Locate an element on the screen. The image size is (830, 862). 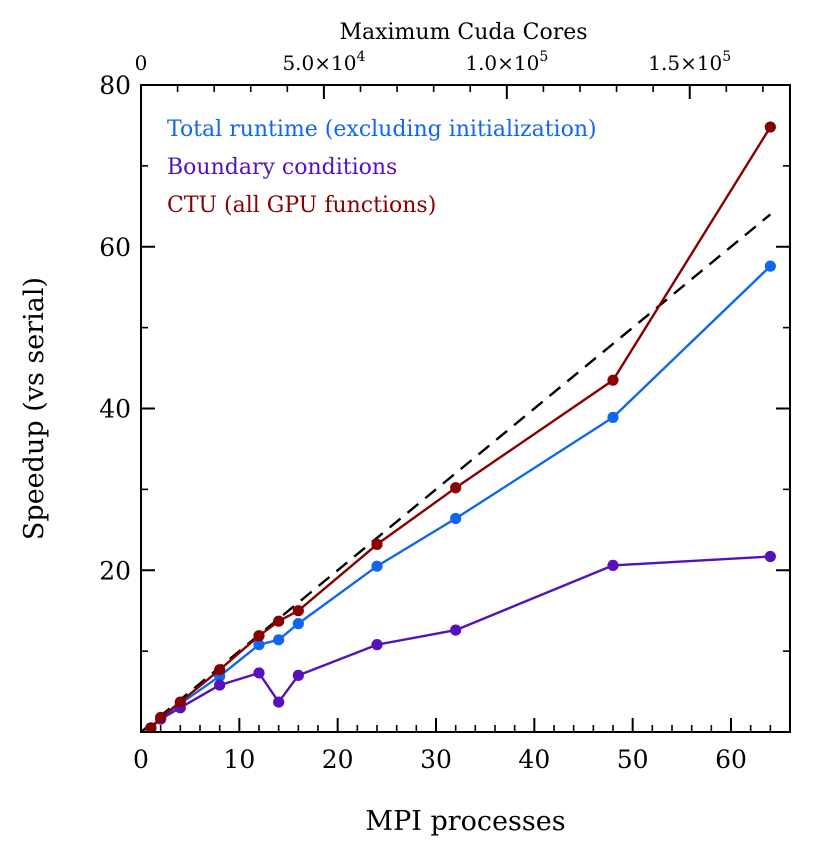
x-tick-label: 50 is located at coordinates (633, 759).